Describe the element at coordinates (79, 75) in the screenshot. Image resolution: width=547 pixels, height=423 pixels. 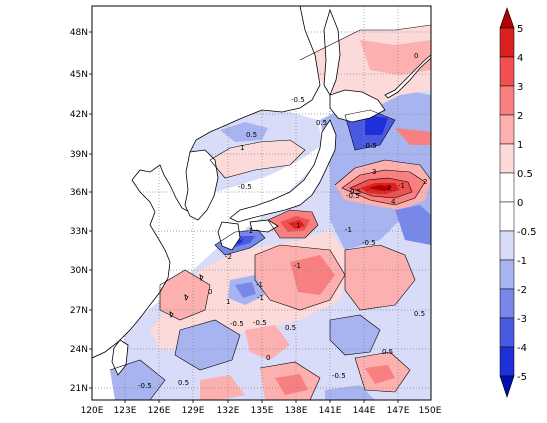
I see `lat-tick-label: 45N` at that location.